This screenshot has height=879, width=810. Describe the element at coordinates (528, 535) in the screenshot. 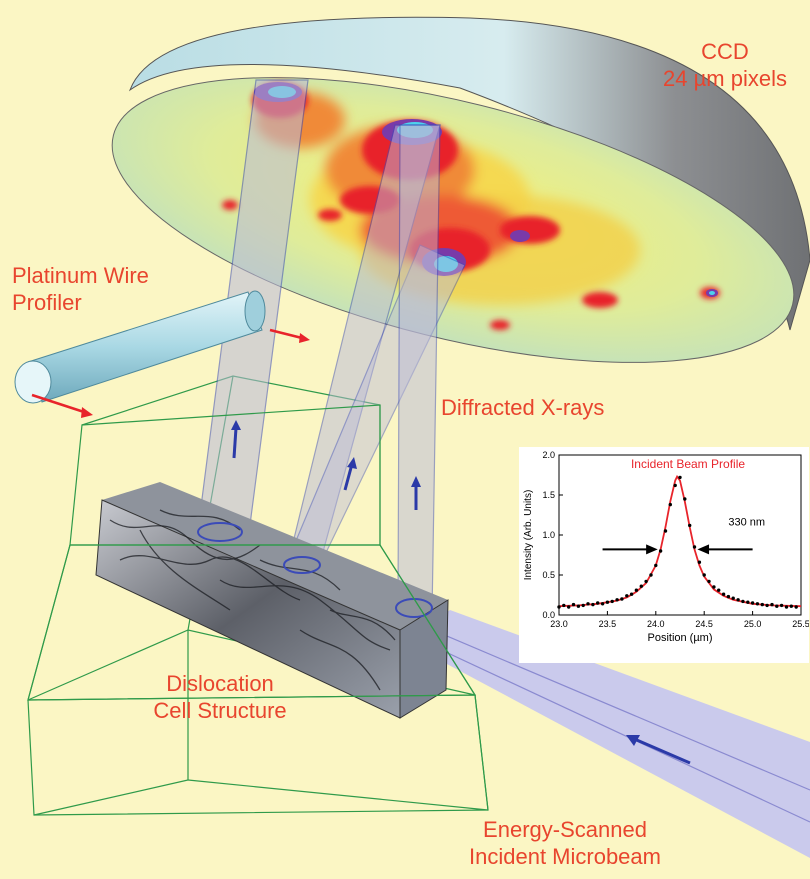

I see `y-axis-label: Intensity (Arb. Units)` at that location.